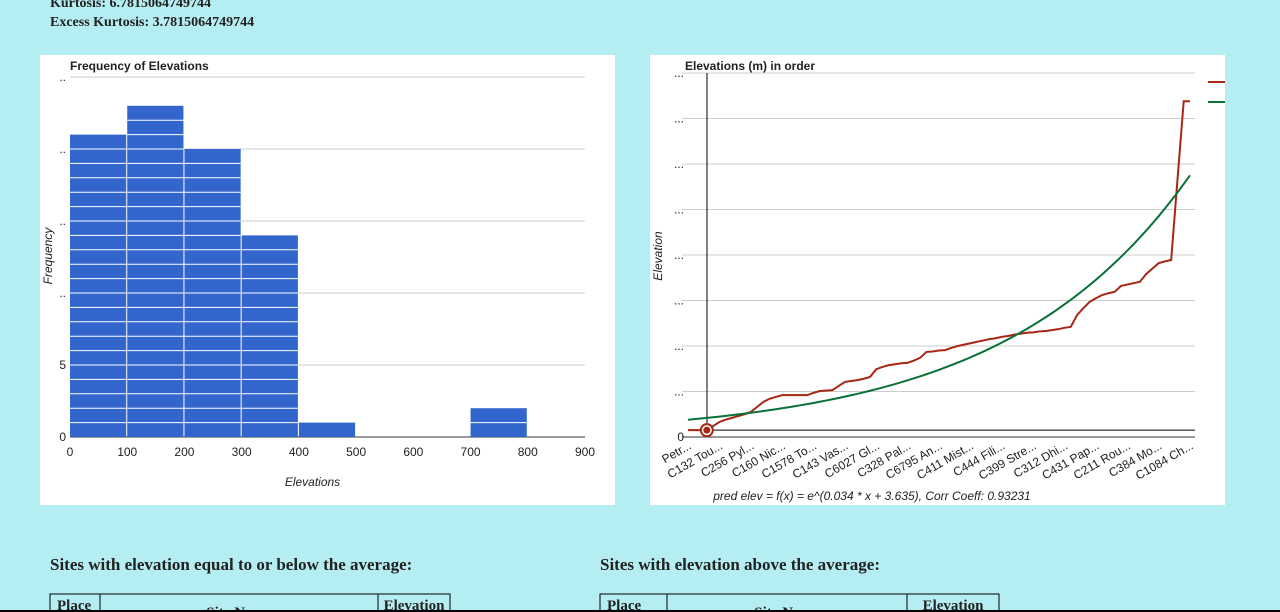 Image resolution: width=1280 pixels, height=612 pixels. I want to click on x-tick-label: 500, so click(356, 452).